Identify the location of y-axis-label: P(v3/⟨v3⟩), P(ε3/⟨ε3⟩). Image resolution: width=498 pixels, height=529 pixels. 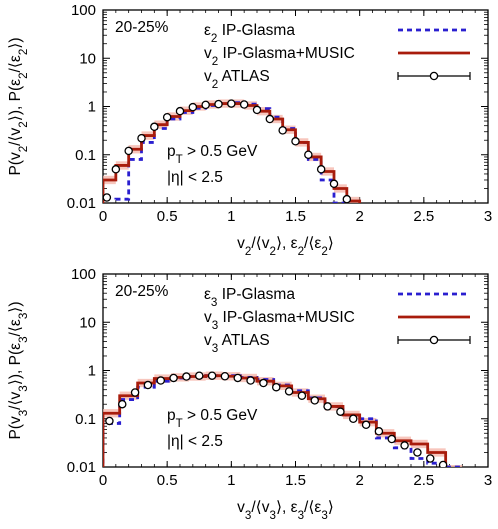
(18, 370).